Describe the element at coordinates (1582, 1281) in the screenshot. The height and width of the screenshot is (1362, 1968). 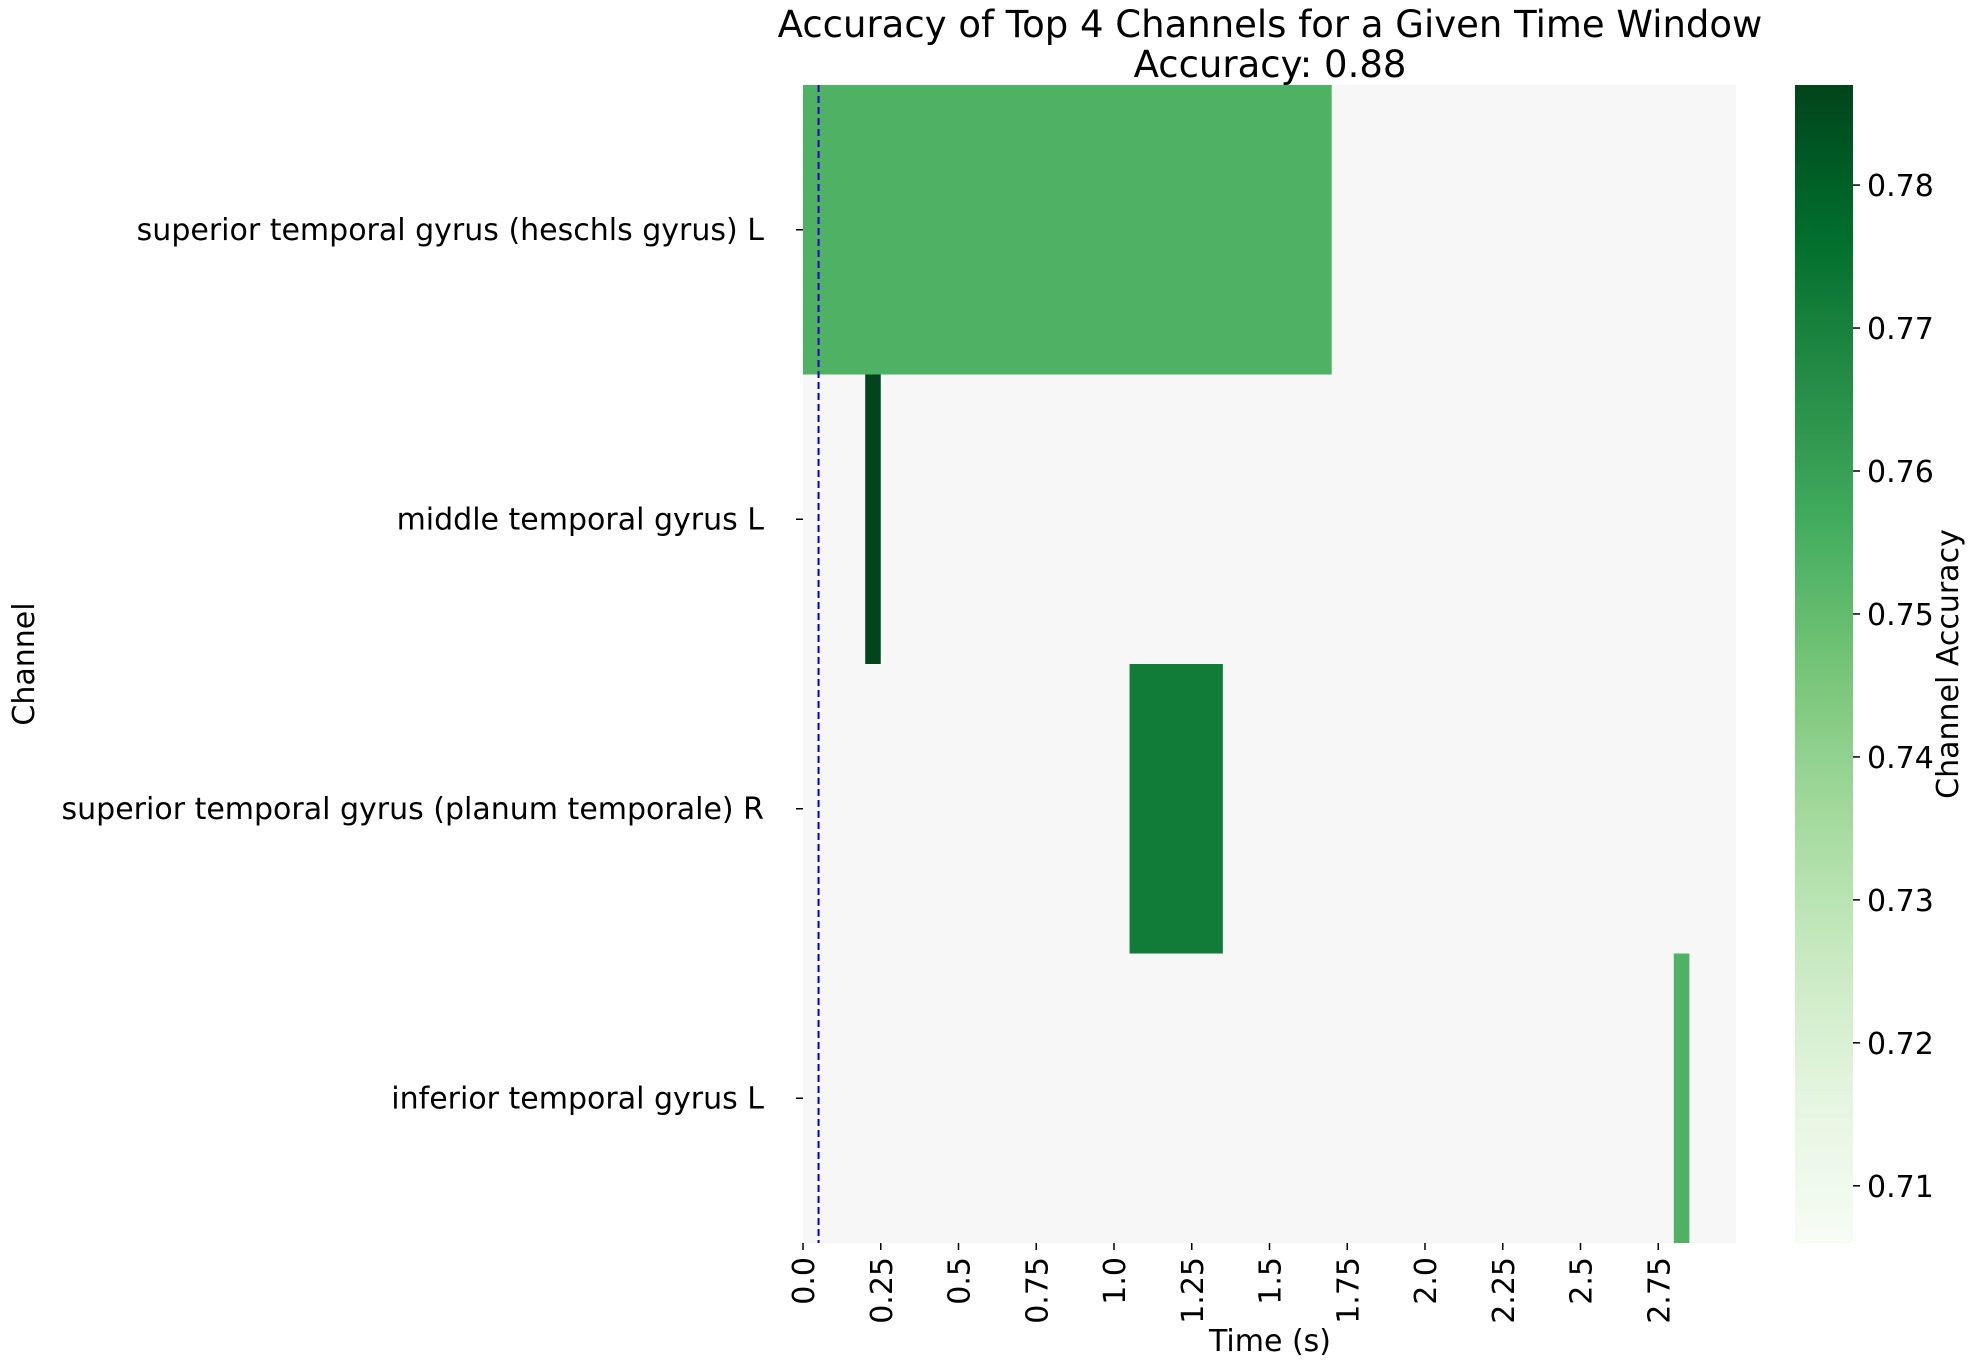
I see `x-tick-label: 2.5` at that location.